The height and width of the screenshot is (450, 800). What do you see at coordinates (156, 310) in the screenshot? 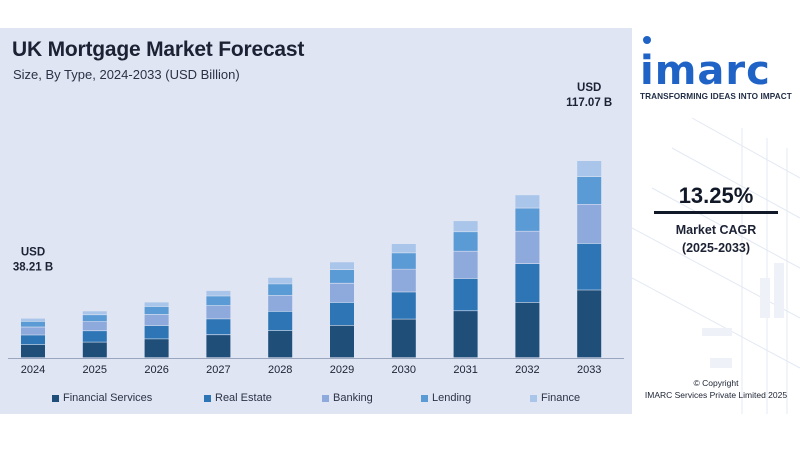
I see `bar-segment-2026-lending` at bounding box center [156, 310].